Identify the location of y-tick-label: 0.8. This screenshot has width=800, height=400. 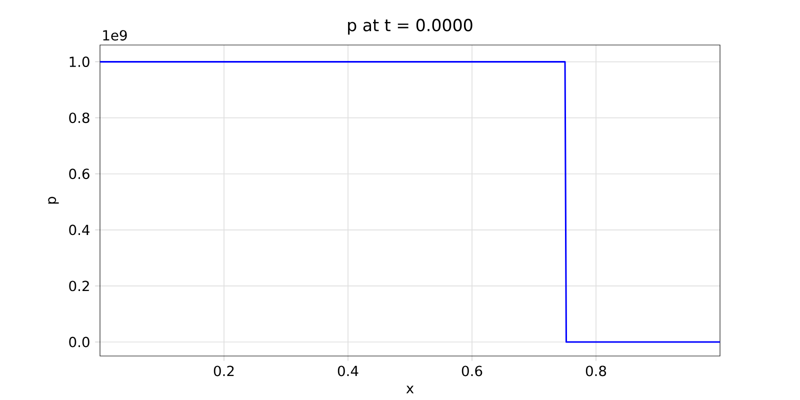
(79, 118).